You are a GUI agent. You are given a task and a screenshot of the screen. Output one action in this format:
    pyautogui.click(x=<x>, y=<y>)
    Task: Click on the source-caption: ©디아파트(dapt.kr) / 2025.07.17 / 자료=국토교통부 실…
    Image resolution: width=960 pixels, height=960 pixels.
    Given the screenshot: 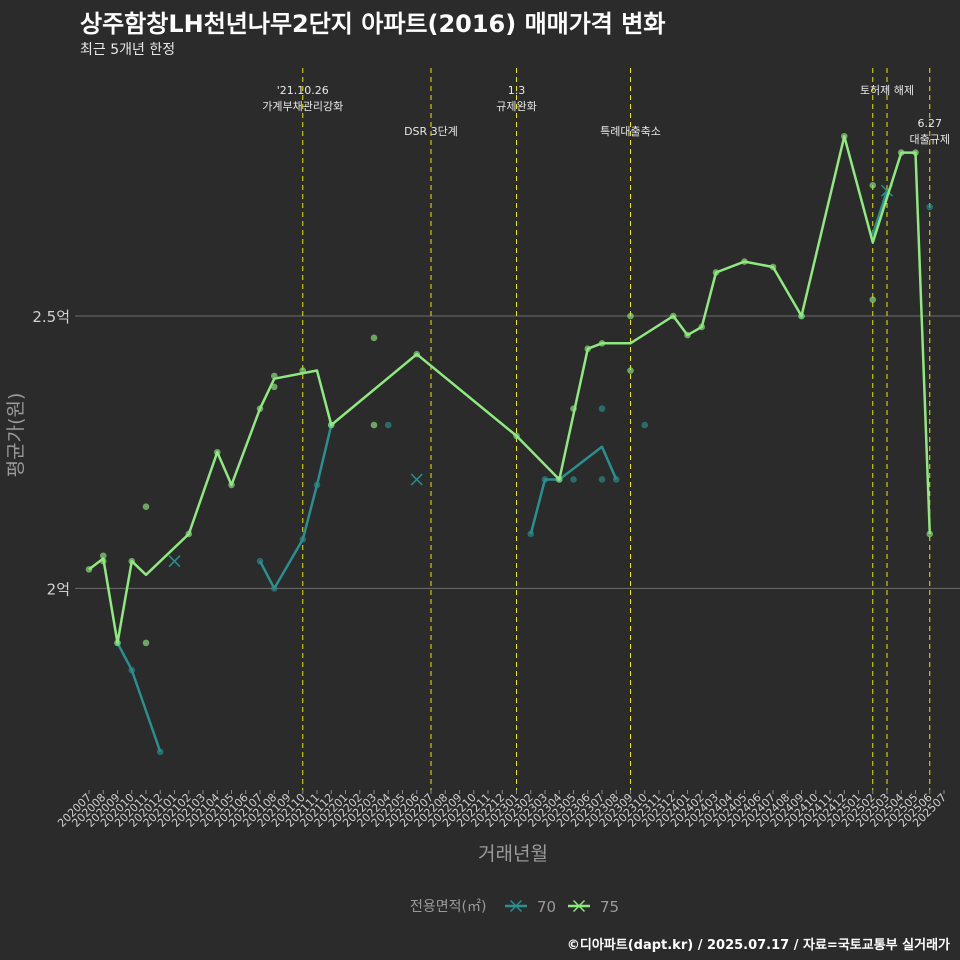 What is the action you would take?
    pyautogui.click(x=758, y=945)
    